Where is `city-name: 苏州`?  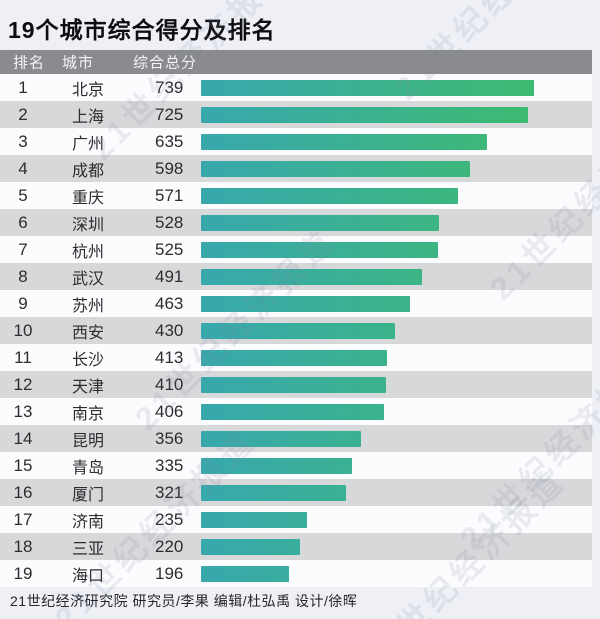
city-name: 苏州 is located at coordinates (88, 306).